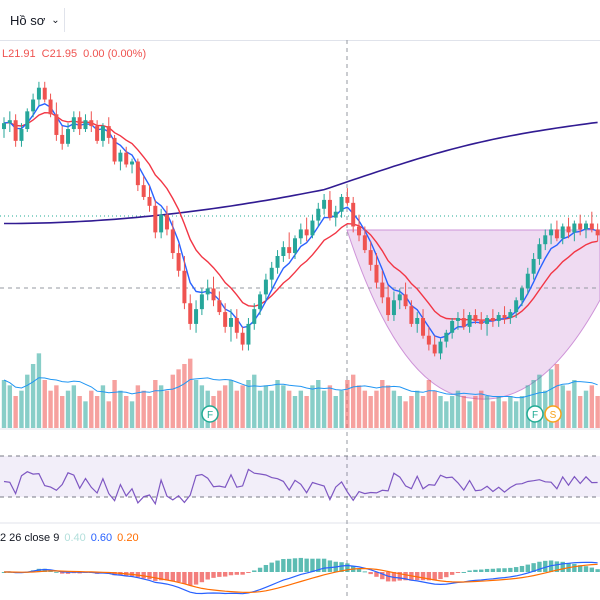  I want to click on ohlc-legend: L21.91 C21.95 0.00 (0.00%), so click(77, 54).